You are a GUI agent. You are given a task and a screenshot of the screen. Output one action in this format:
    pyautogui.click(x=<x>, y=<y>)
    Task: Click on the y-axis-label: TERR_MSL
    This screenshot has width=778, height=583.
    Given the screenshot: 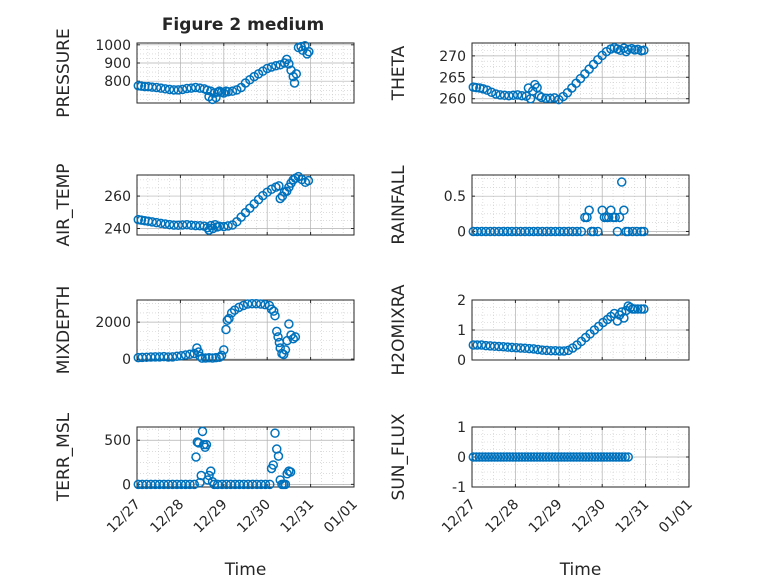 What is the action you would take?
    pyautogui.click(x=64, y=457)
    